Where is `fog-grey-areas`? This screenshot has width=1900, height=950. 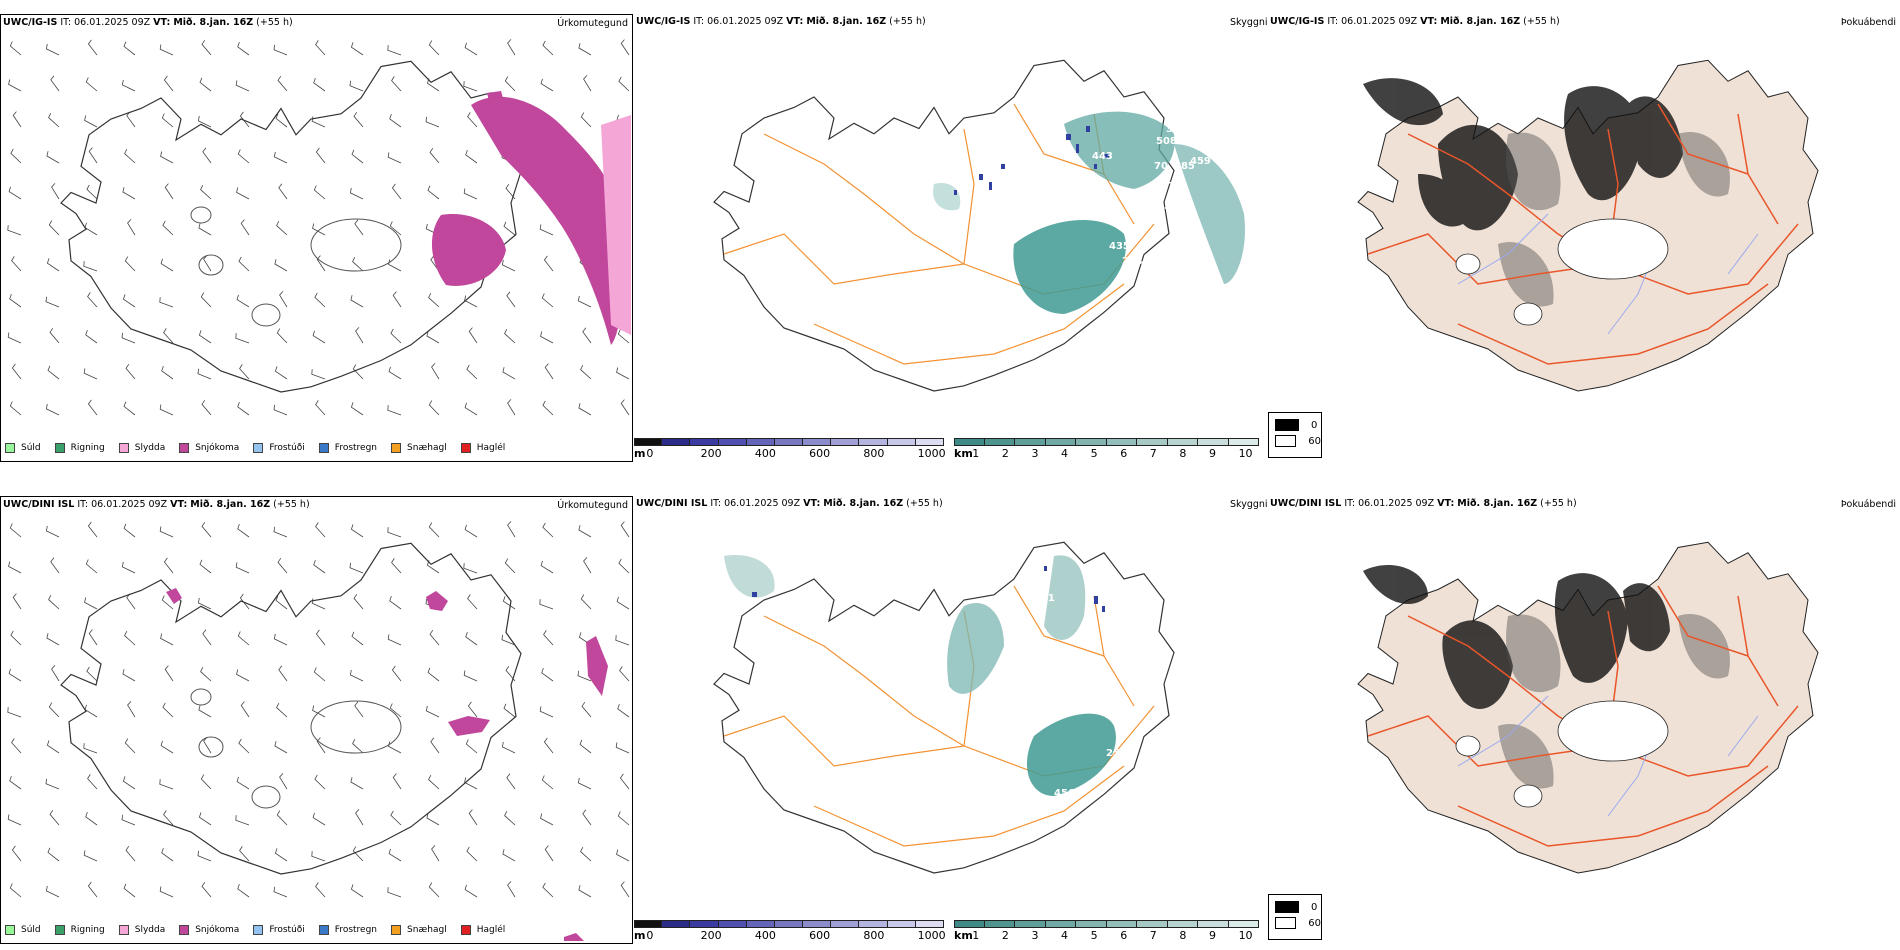 fog-grey-areas is located at coordinates (1614, 701).